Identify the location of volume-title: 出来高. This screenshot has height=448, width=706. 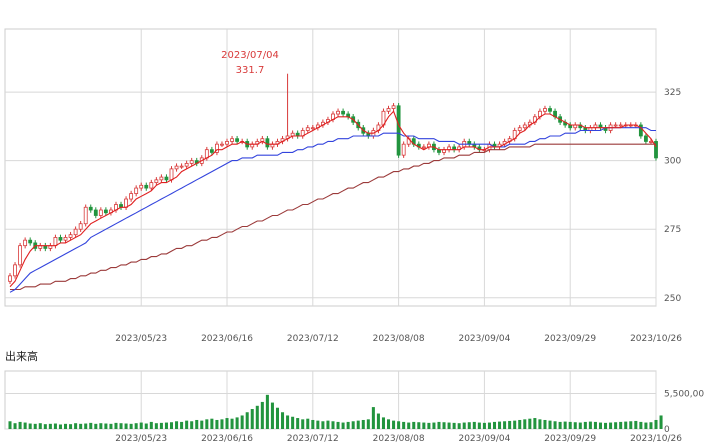
(21, 356).